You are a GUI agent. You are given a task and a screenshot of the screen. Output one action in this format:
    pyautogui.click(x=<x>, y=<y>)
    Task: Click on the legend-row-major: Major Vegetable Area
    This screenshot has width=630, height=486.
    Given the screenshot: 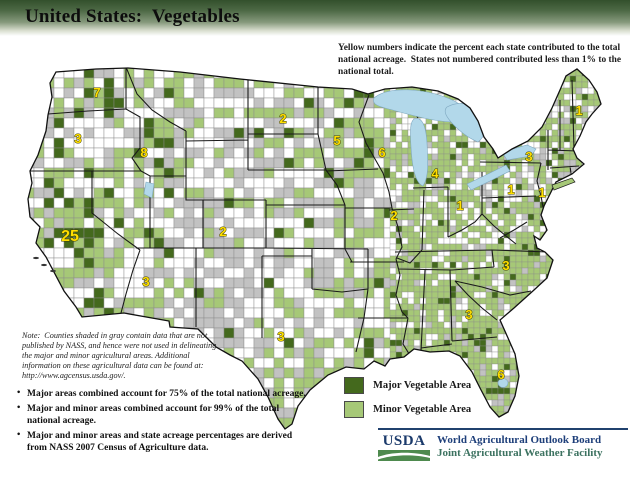 What is the action you would take?
    pyautogui.click(x=407, y=385)
    